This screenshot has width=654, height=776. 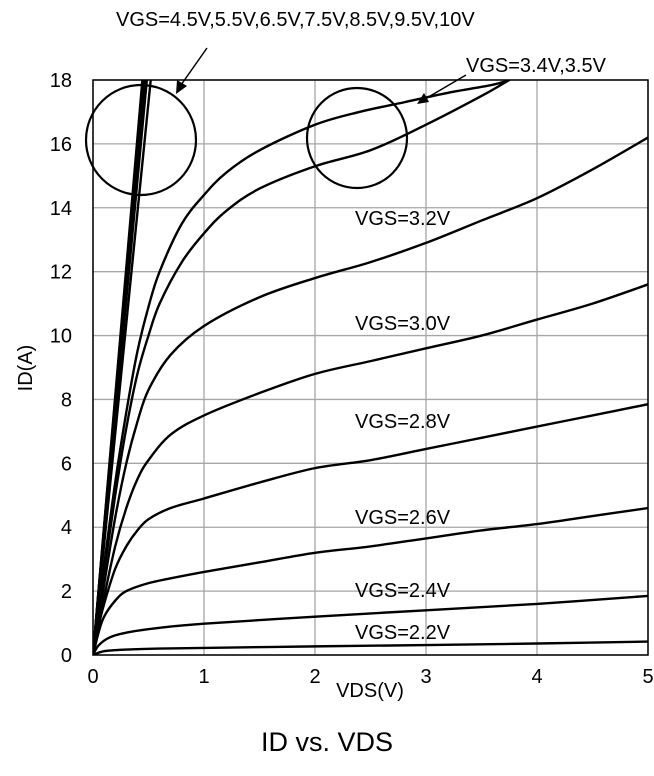 I want to click on series-line-vgs-10v, so click(x=118, y=367).